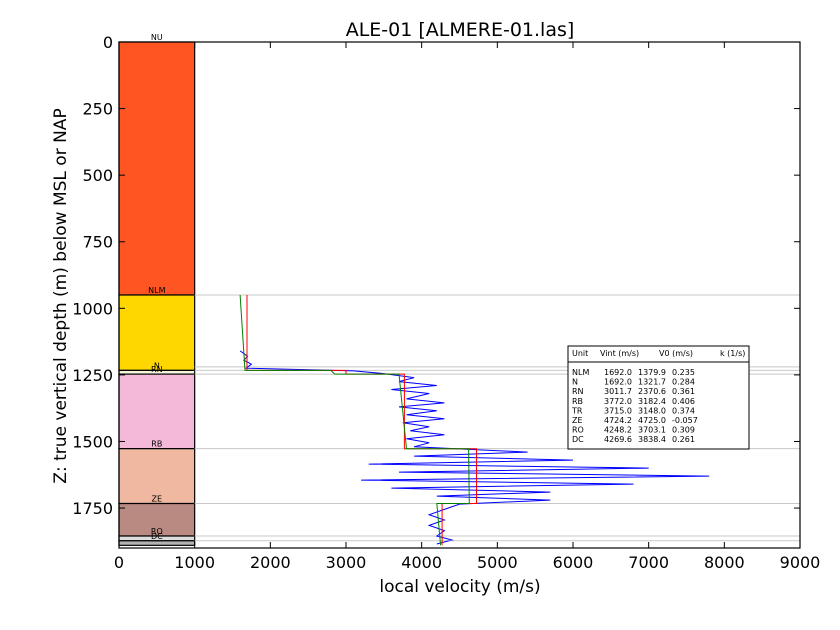 The height and width of the screenshot is (630, 840). Describe the element at coordinates (573, 562) in the screenshot. I see `x-tick-label: 6000` at that location.